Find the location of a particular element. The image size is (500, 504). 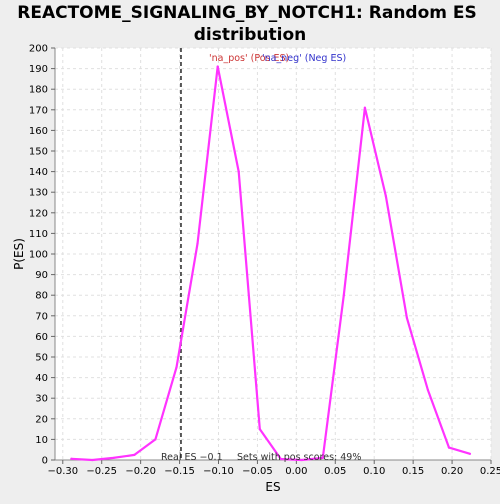

y-tick-label-1: 10 is located at coordinates (41, 440).